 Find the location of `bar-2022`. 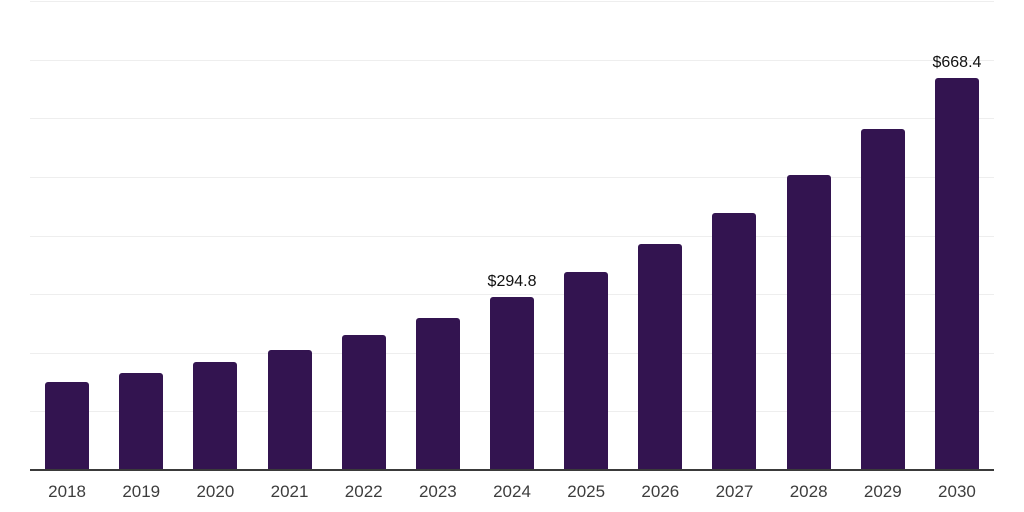

bar-2022 is located at coordinates (363, 402).